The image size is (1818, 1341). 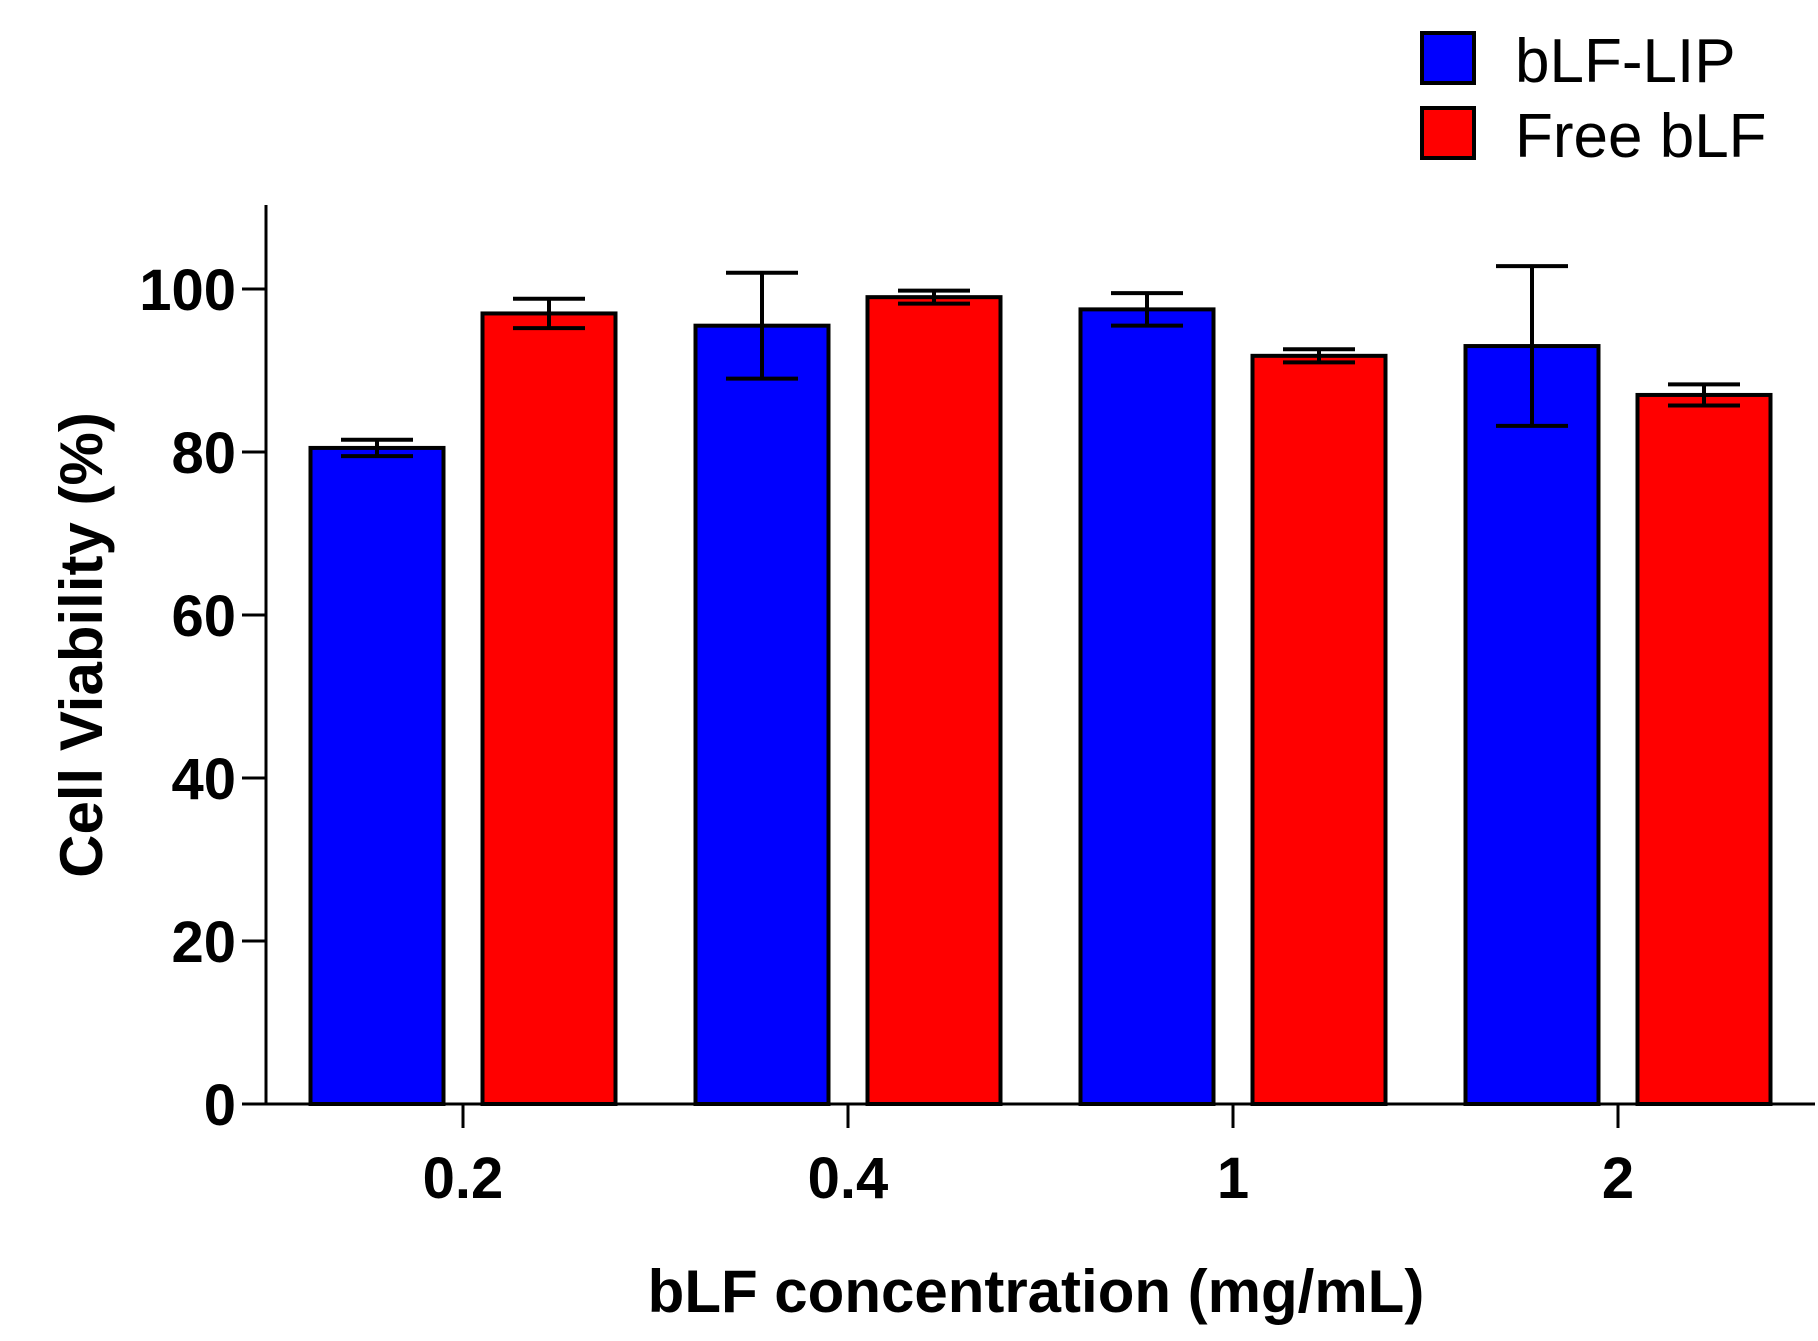 What do you see at coordinates (1641, 136) in the screenshot?
I see `legend-label-free-blf: Free bLF` at bounding box center [1641, 136].